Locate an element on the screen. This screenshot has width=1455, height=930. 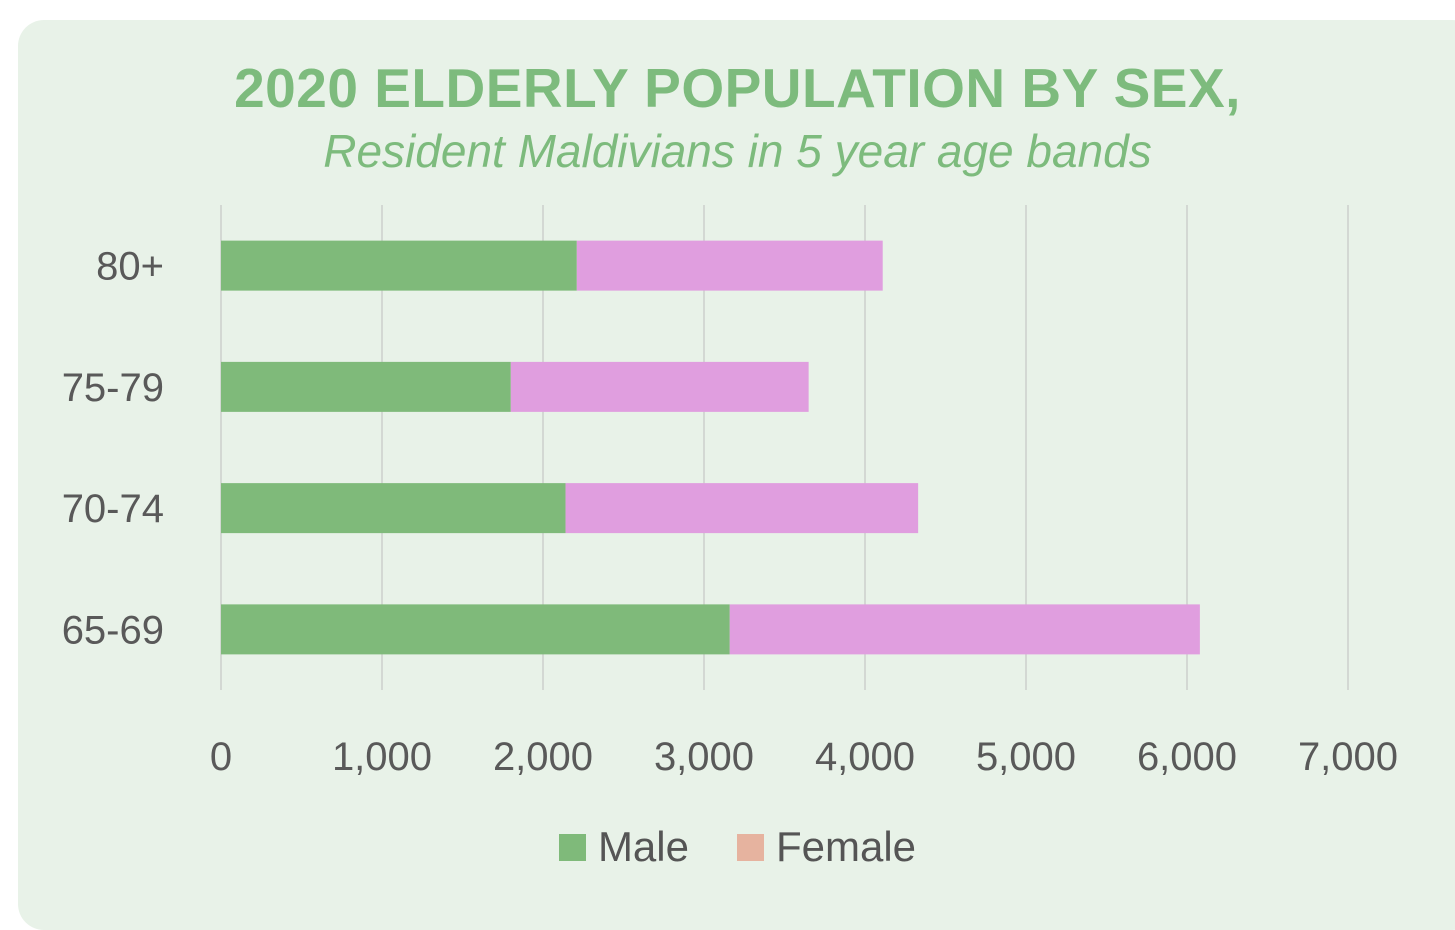
x-tick-label-6: 6,000 is located at coordinates (1187, 757).